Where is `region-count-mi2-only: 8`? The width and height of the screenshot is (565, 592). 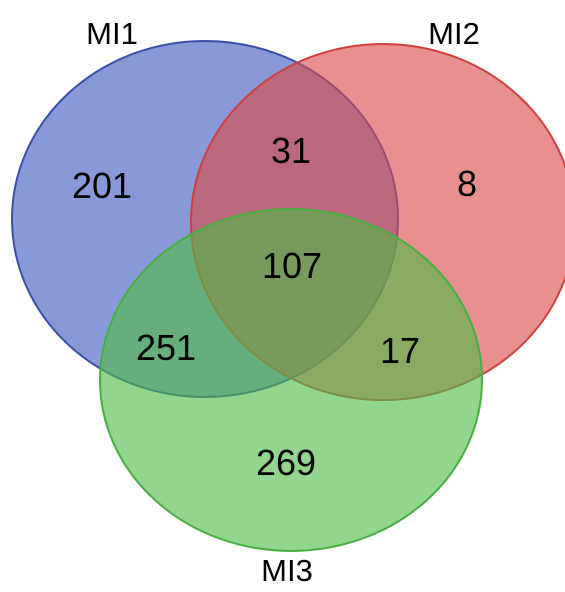 region-count-mi2-only: 8 is located at coordinates (467, 183).